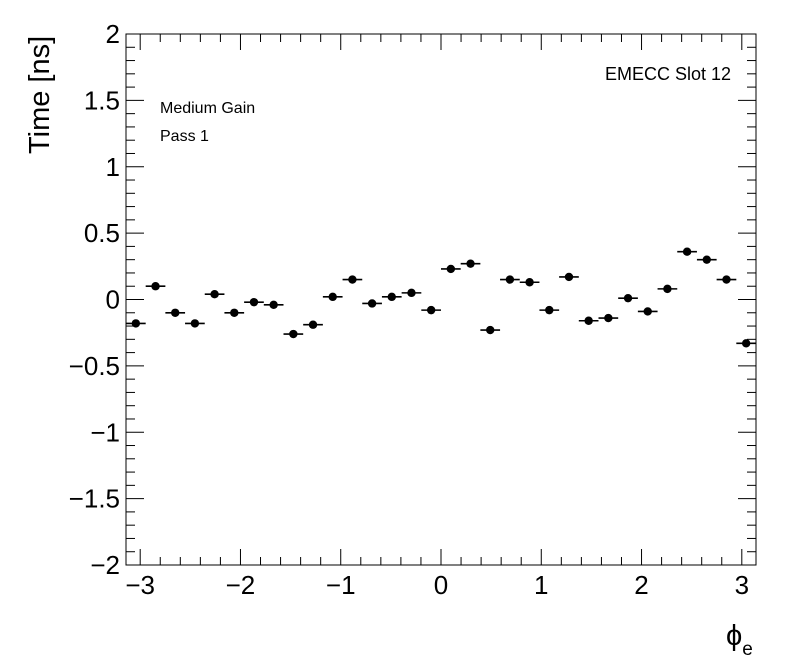  I want to click on y-tick-label: −1, so click(105, 432).